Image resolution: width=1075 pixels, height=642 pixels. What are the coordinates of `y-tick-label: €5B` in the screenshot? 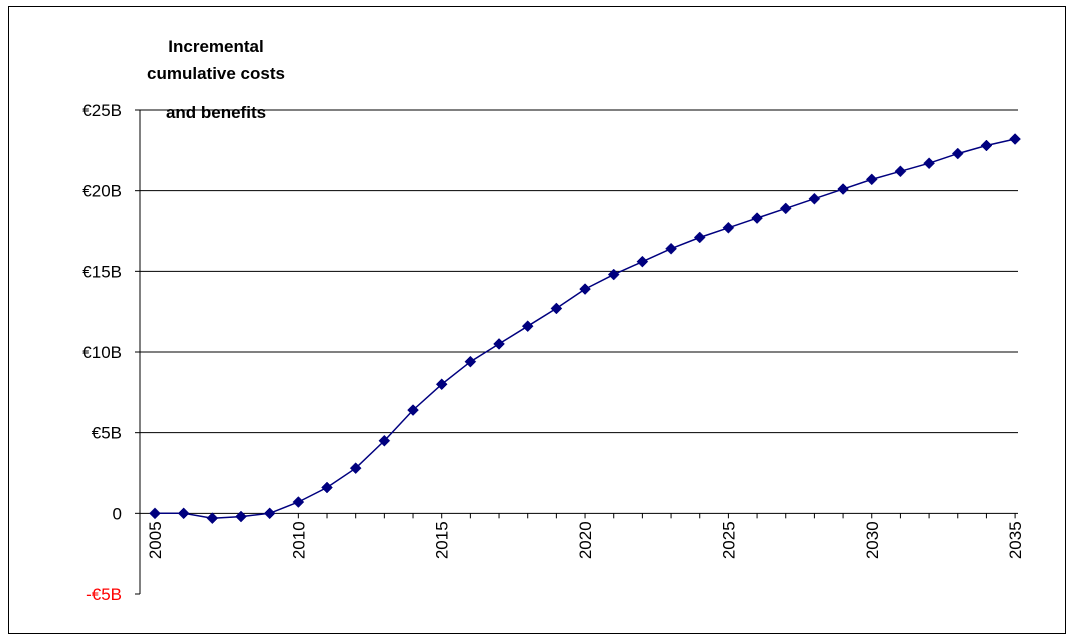 It's located at (107, 433).